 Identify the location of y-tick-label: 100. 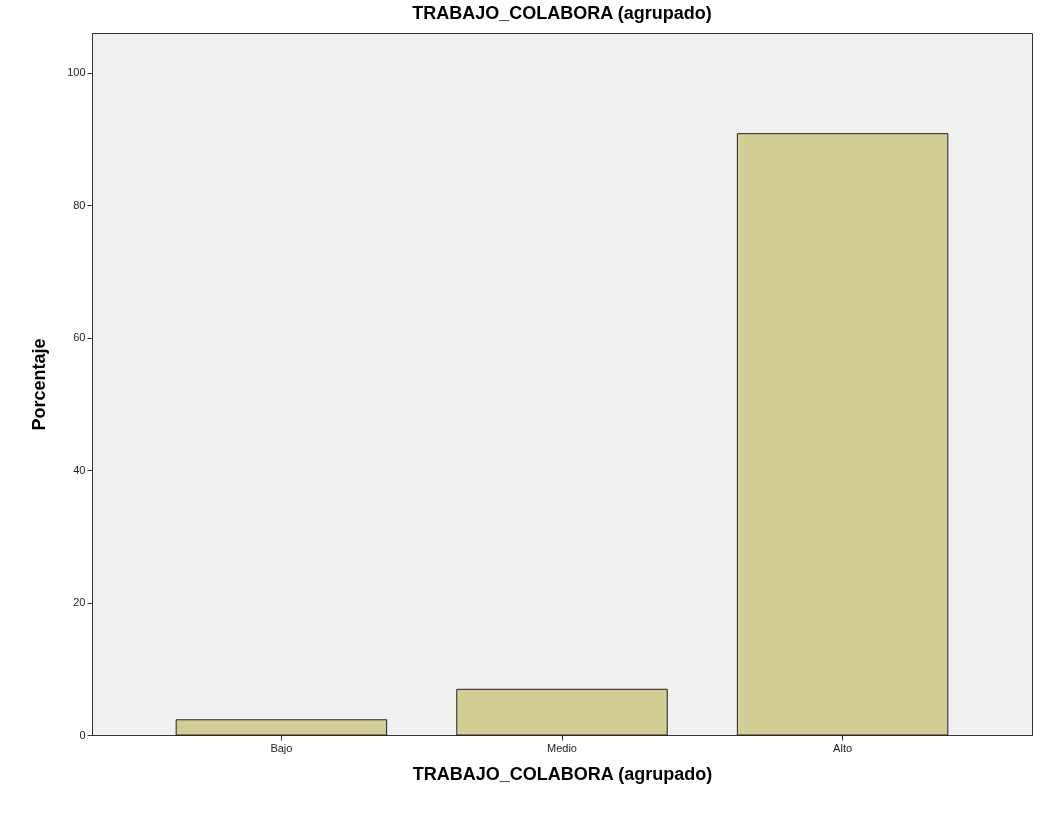
(76, 72).